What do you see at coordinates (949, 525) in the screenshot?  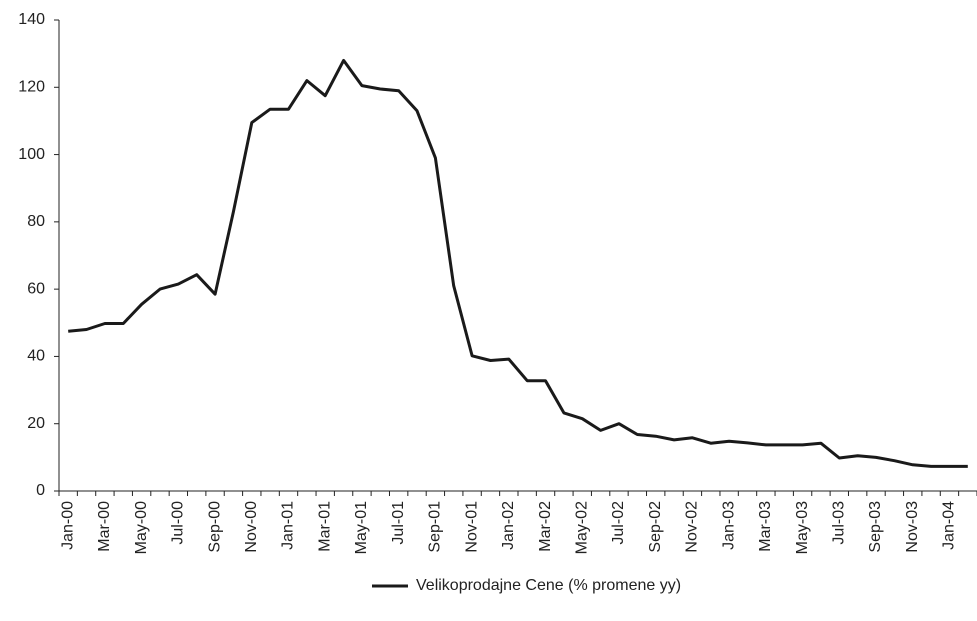 I see `x-tick-label: Jan-04` at bounding box center [949, 525].